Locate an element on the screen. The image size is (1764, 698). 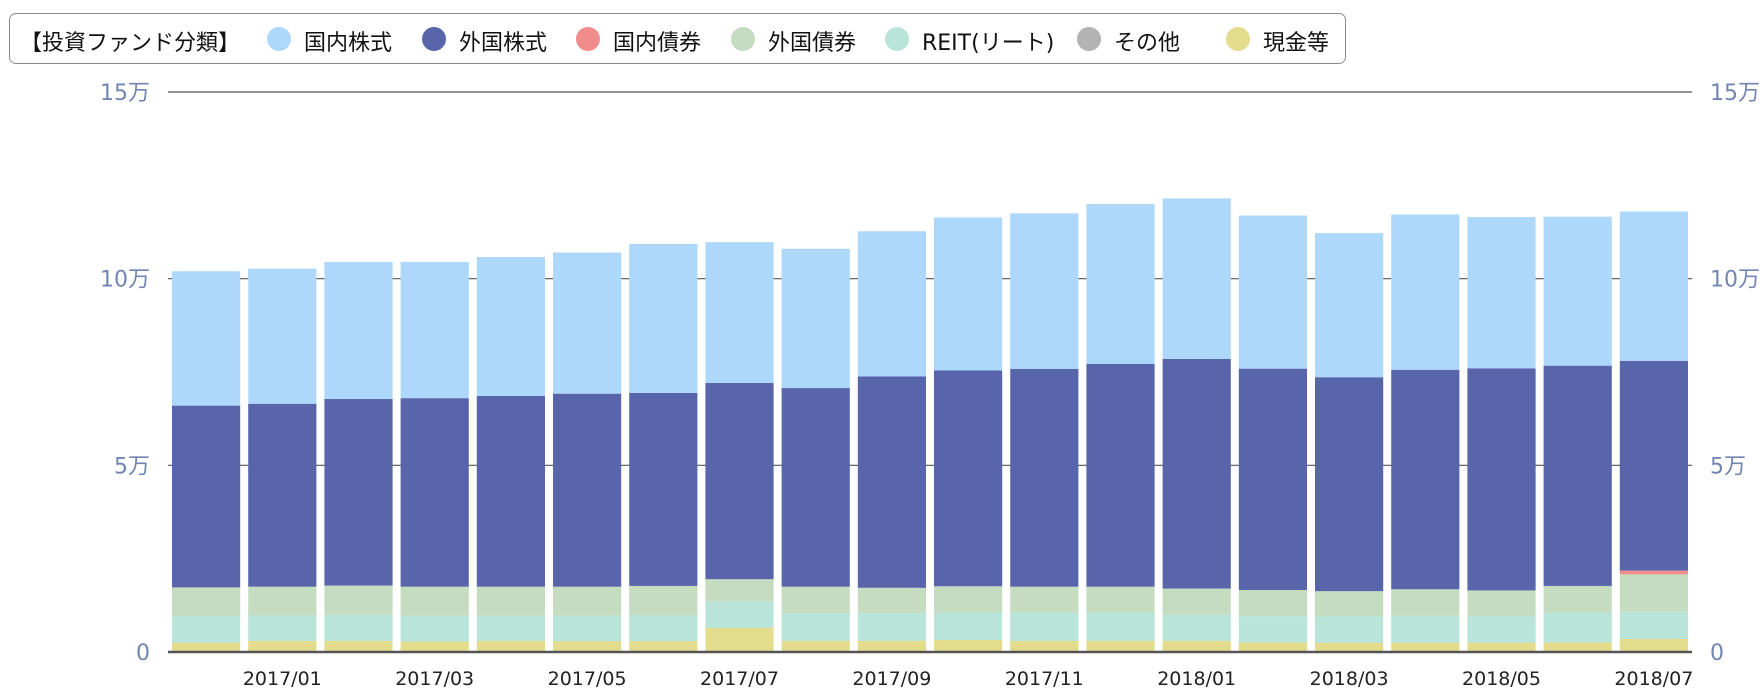
y-tick-label-right: 15万 is located at coordinates (1735, 93).